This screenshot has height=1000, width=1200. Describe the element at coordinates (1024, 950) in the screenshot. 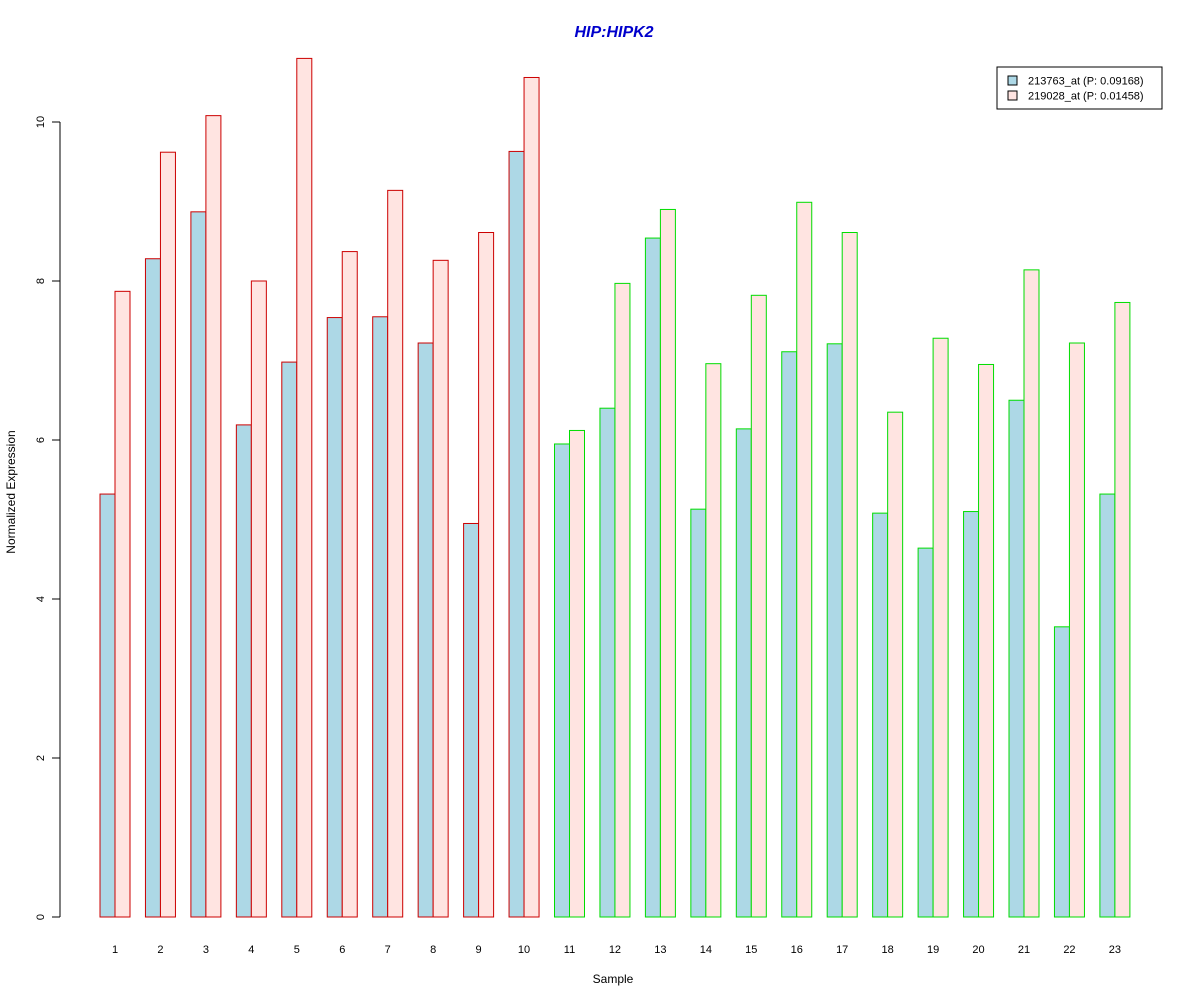

I see `x-tick-label: 21` at that location.